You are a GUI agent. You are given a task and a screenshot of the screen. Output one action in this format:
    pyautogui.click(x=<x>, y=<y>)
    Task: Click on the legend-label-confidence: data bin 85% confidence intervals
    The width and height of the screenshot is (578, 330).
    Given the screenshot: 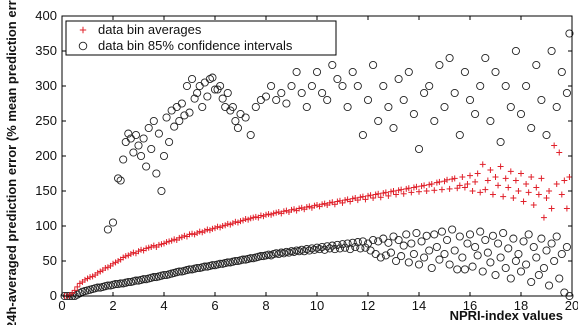 What is the action you would take?
    pyautogui.click(x=195, y=45)
    